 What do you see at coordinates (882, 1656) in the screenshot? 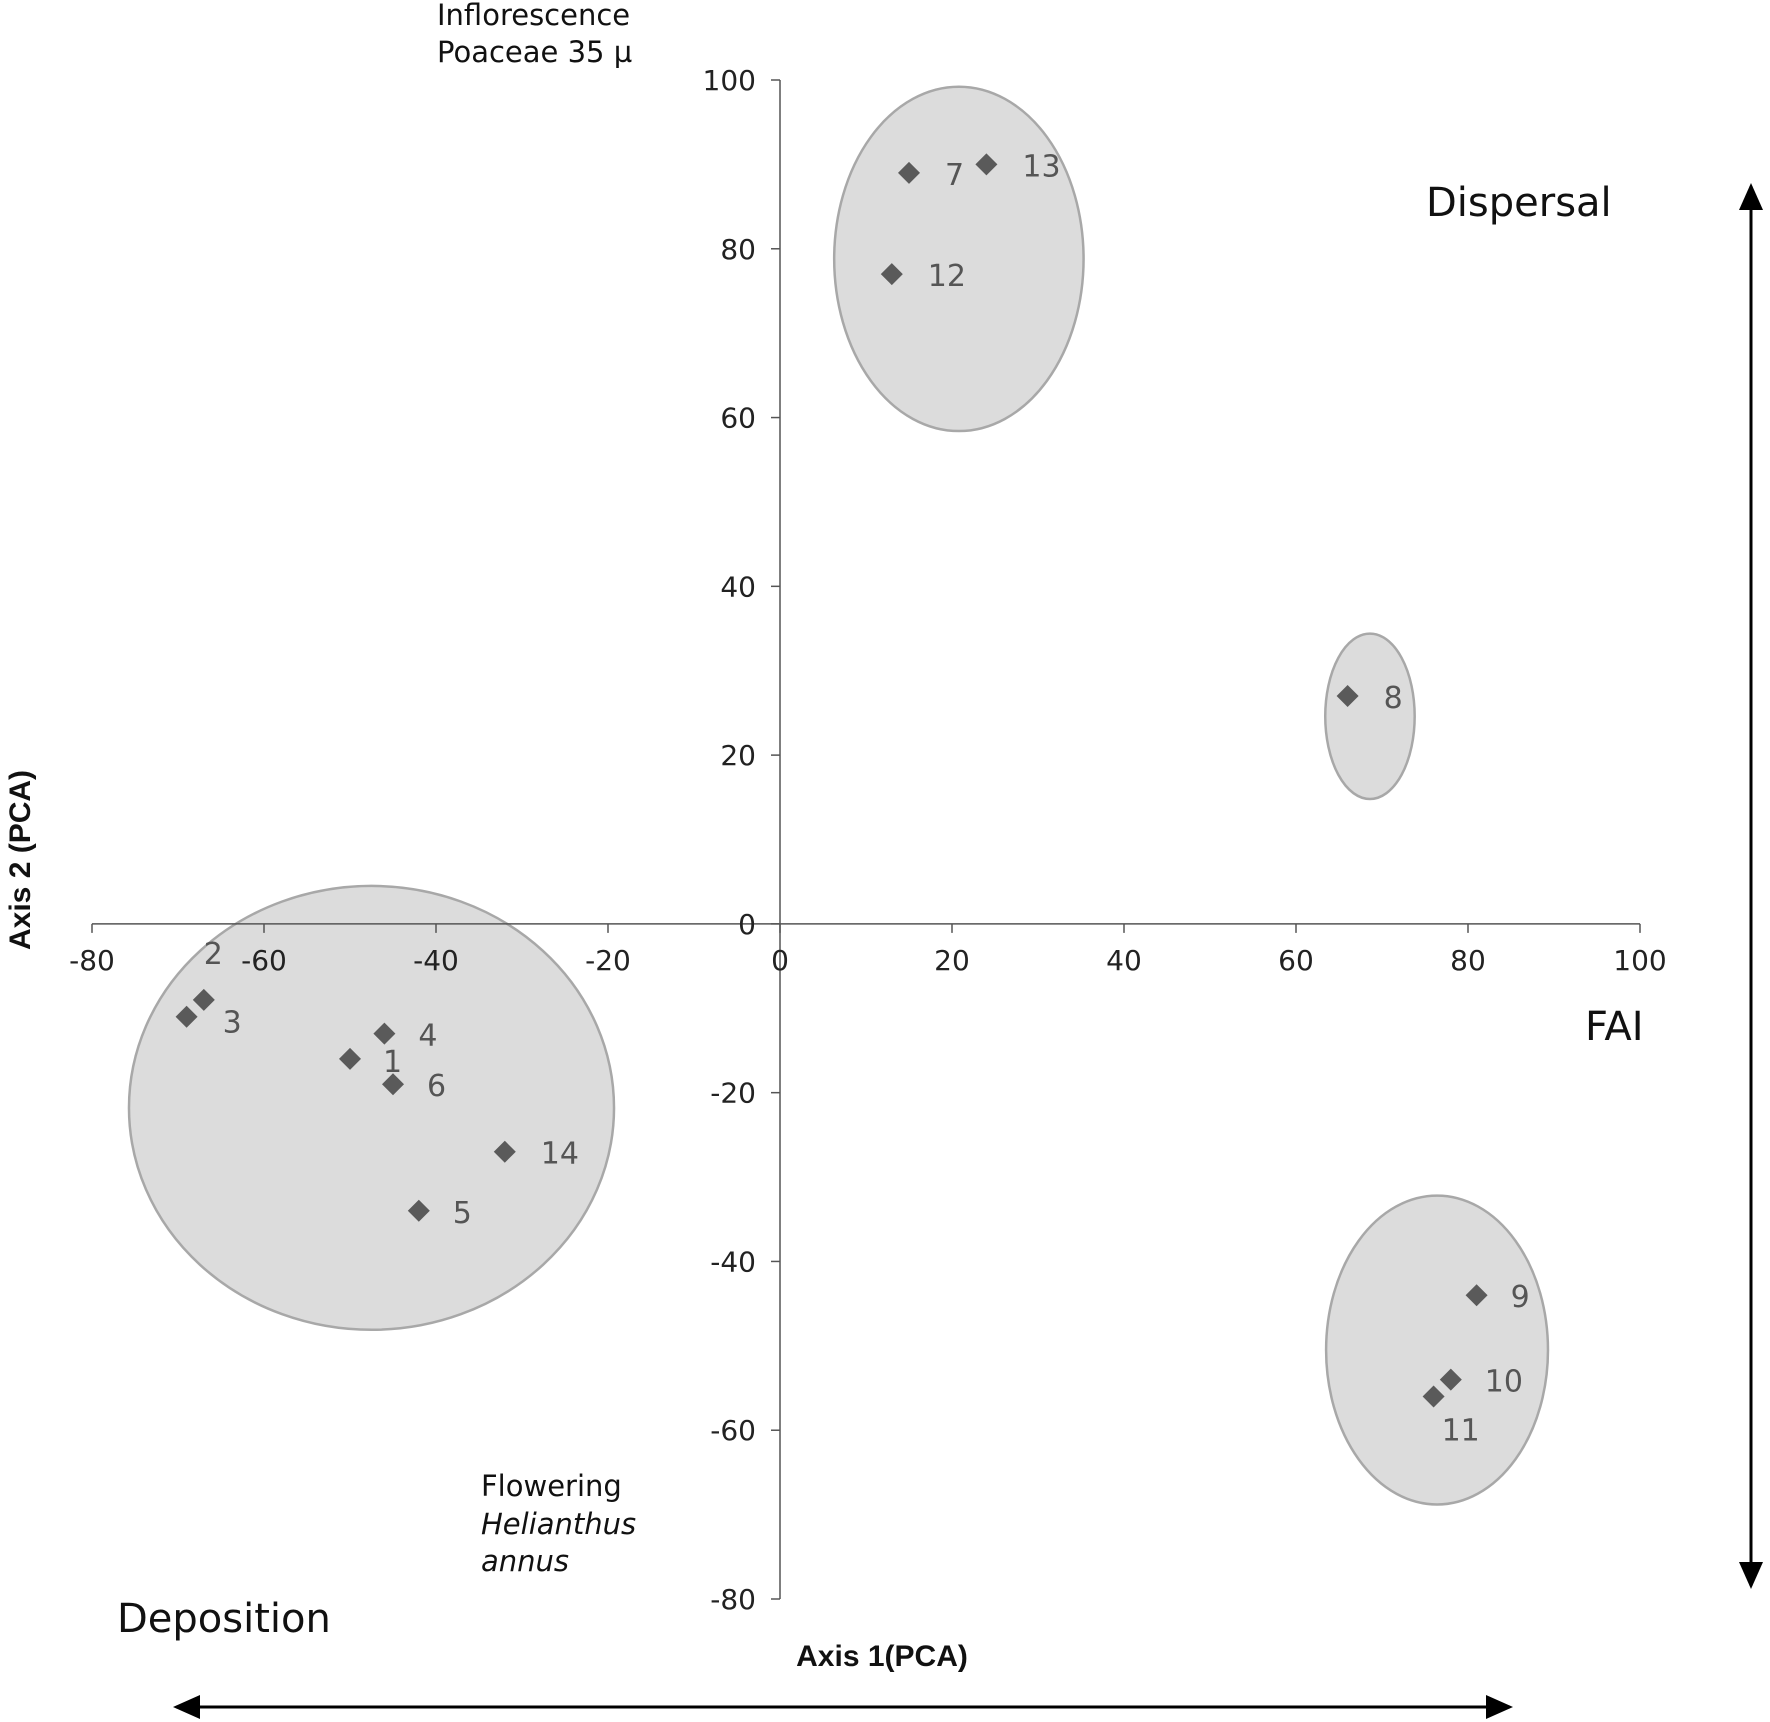
I see `x-axis-title: Axis 1(PCA)` at bounding box center [882, 1656].